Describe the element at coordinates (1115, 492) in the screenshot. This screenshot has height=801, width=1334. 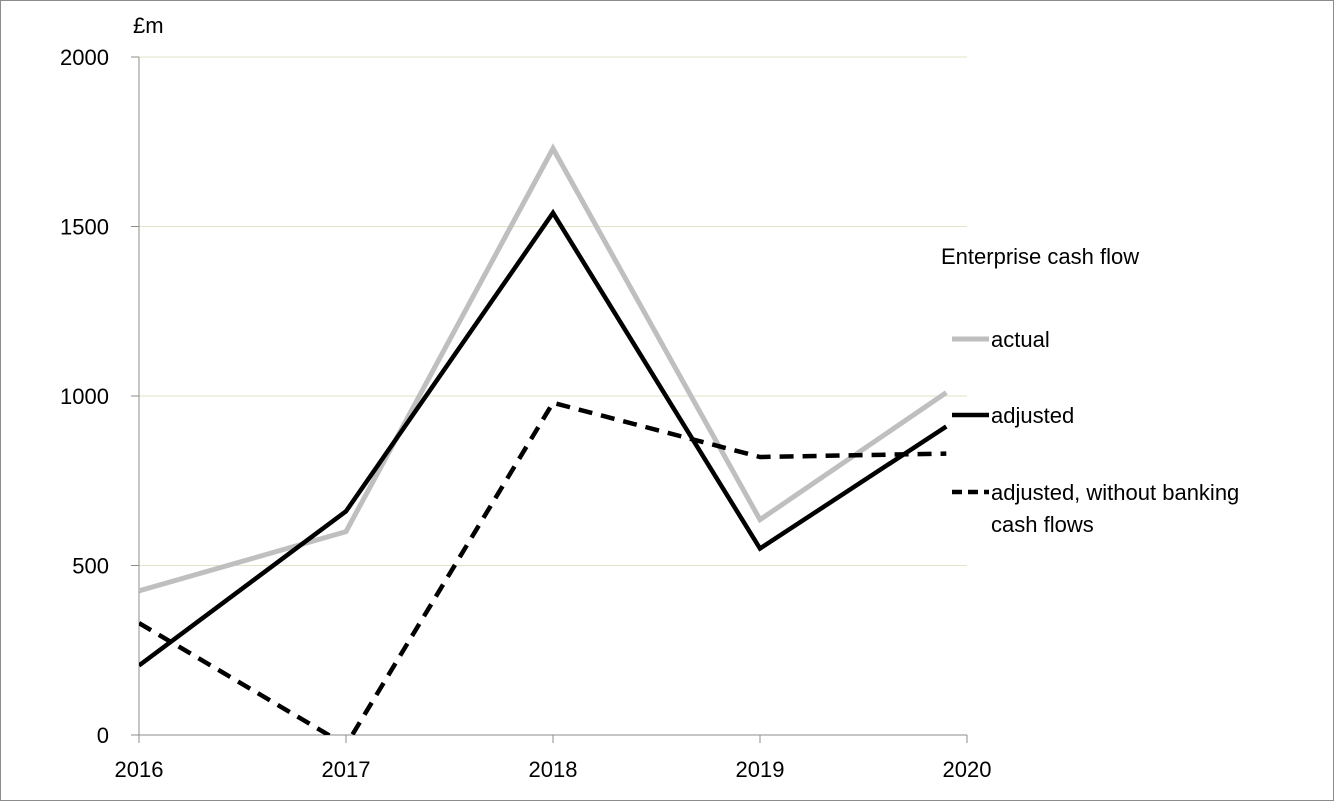
I see `legend-label-adjusted-without-banking: adjusted, without banking` at that location.